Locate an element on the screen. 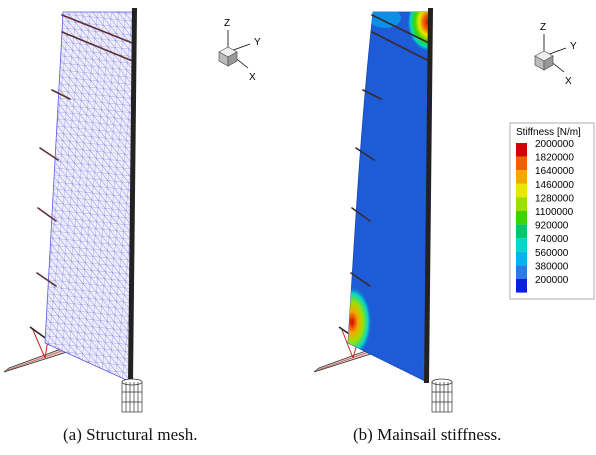  legend-value: 2000000 is located at coordinates (554, 144).